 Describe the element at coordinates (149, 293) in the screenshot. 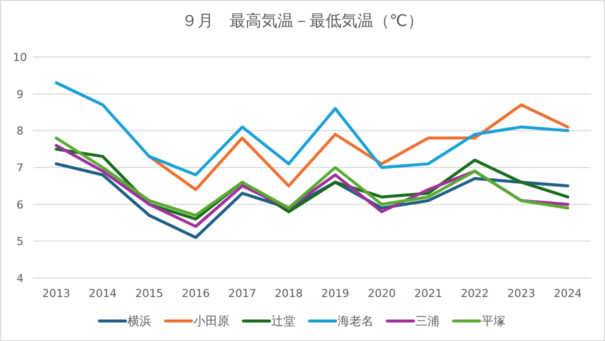

I see `x-tick-label: 2015` at that location.